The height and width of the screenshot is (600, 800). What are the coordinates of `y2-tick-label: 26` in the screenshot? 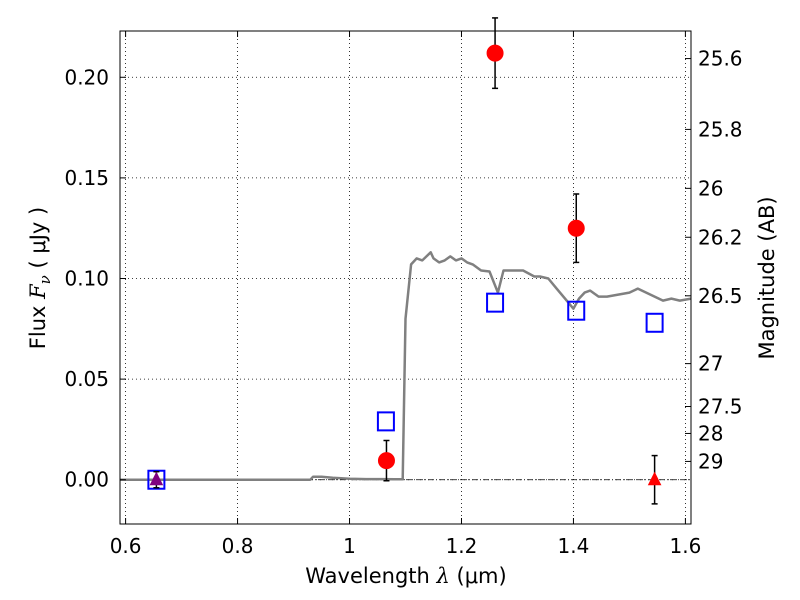 It's located at (710, 188).